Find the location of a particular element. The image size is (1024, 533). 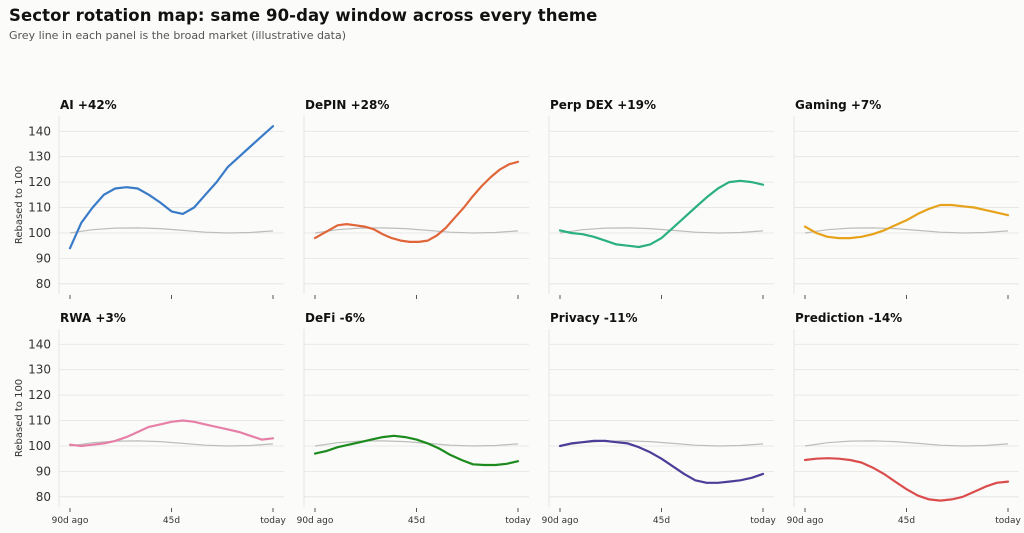

panel-ai: 80 90 100 110 120 130 140 Rebased to 100 AI +42% is located at coordinates (149, 198).